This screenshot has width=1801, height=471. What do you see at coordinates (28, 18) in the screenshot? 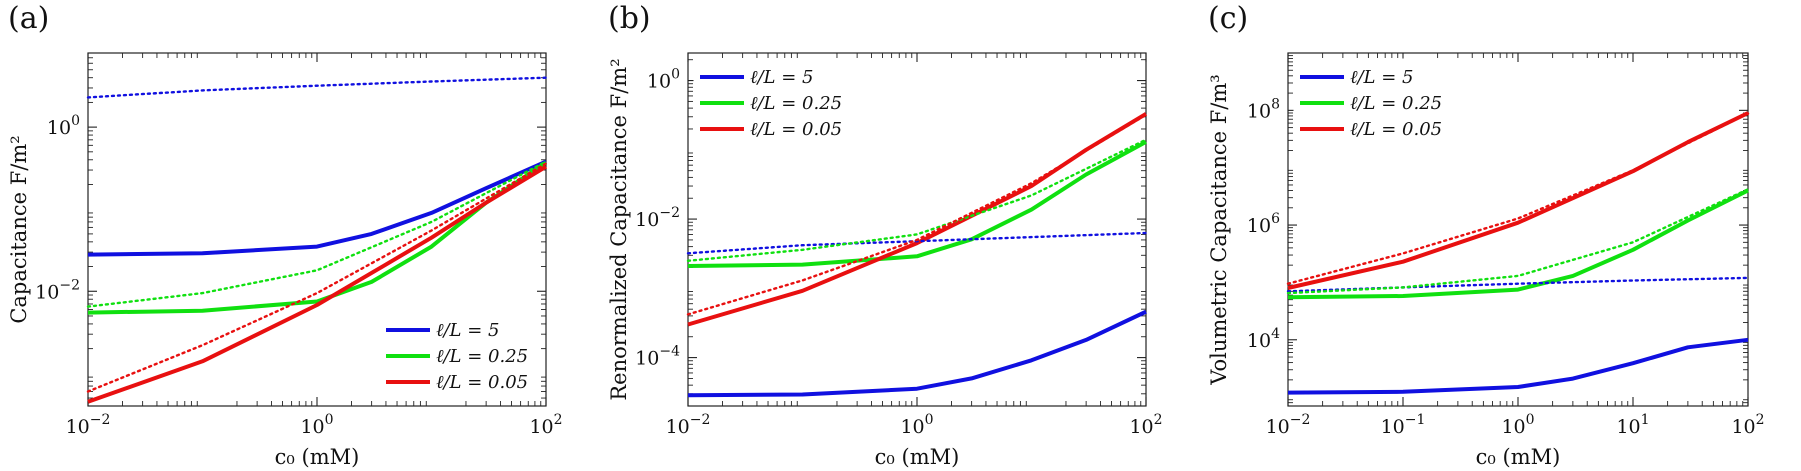
I see `panel-letter: (a)` at bounding box center [28, 18].